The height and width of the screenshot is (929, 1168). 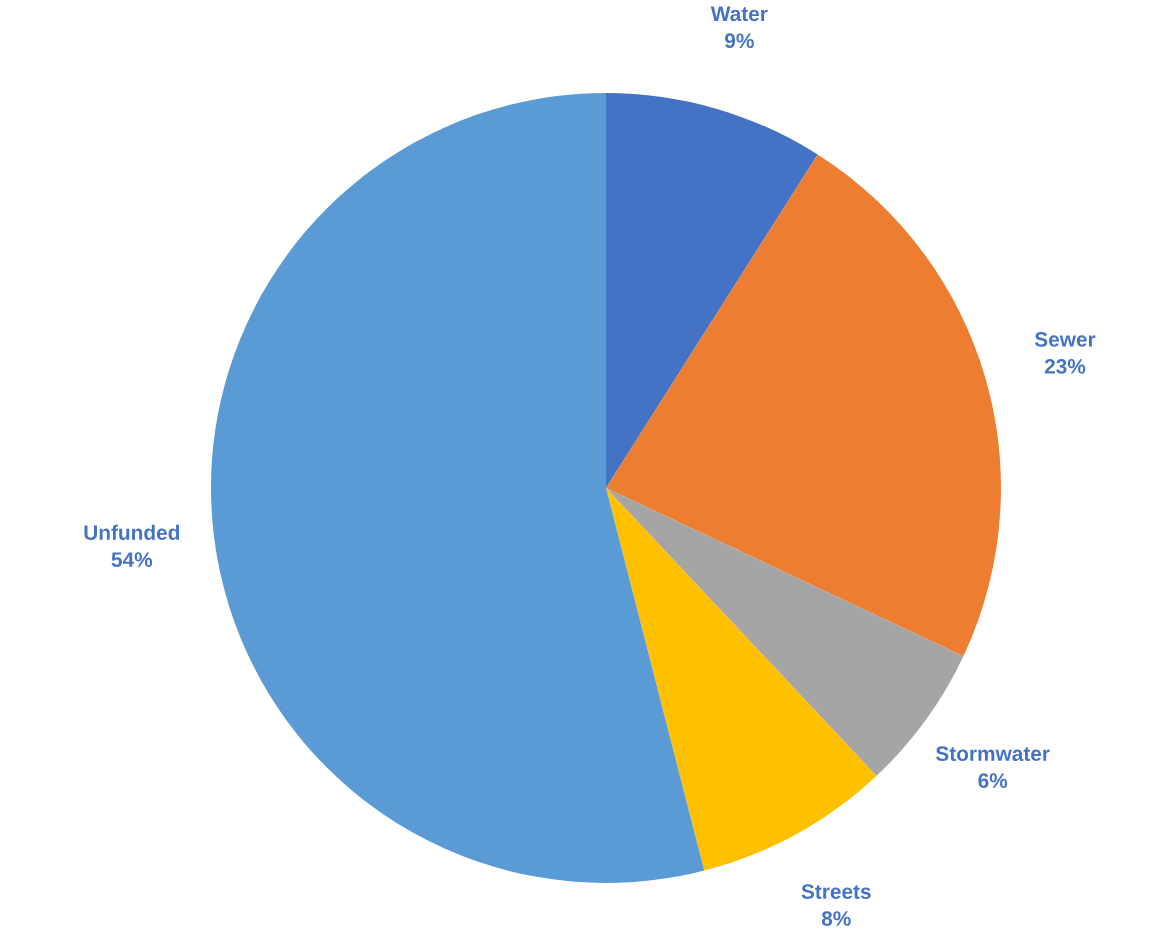 What do you see at coordinates (992, 754) in the screenshot?
I see `slice-label: Stormwater` at bounding box center [992, 754].